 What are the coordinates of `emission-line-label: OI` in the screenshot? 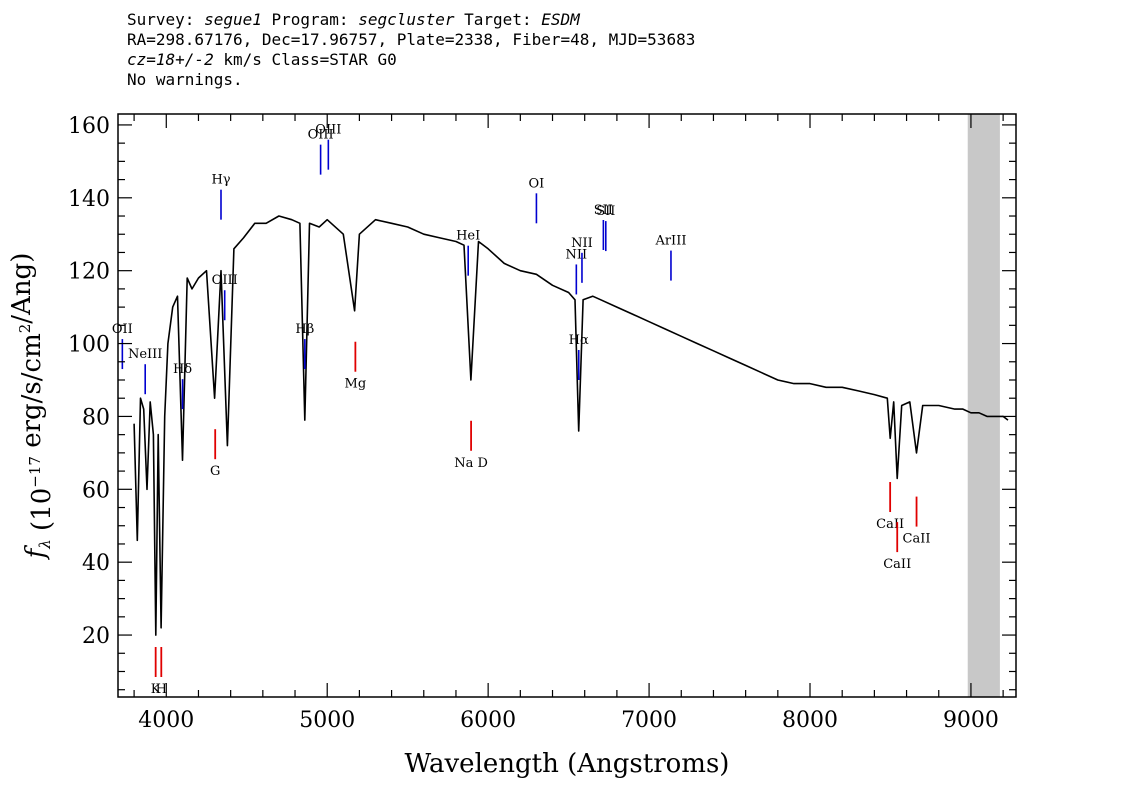 It's located at (537, 183).